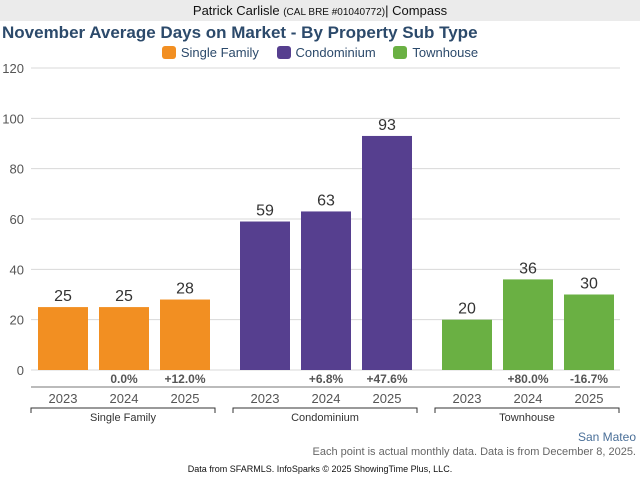 The image size is (640, 480). I want to click on y-tick-label: 40, so click(17, 269).